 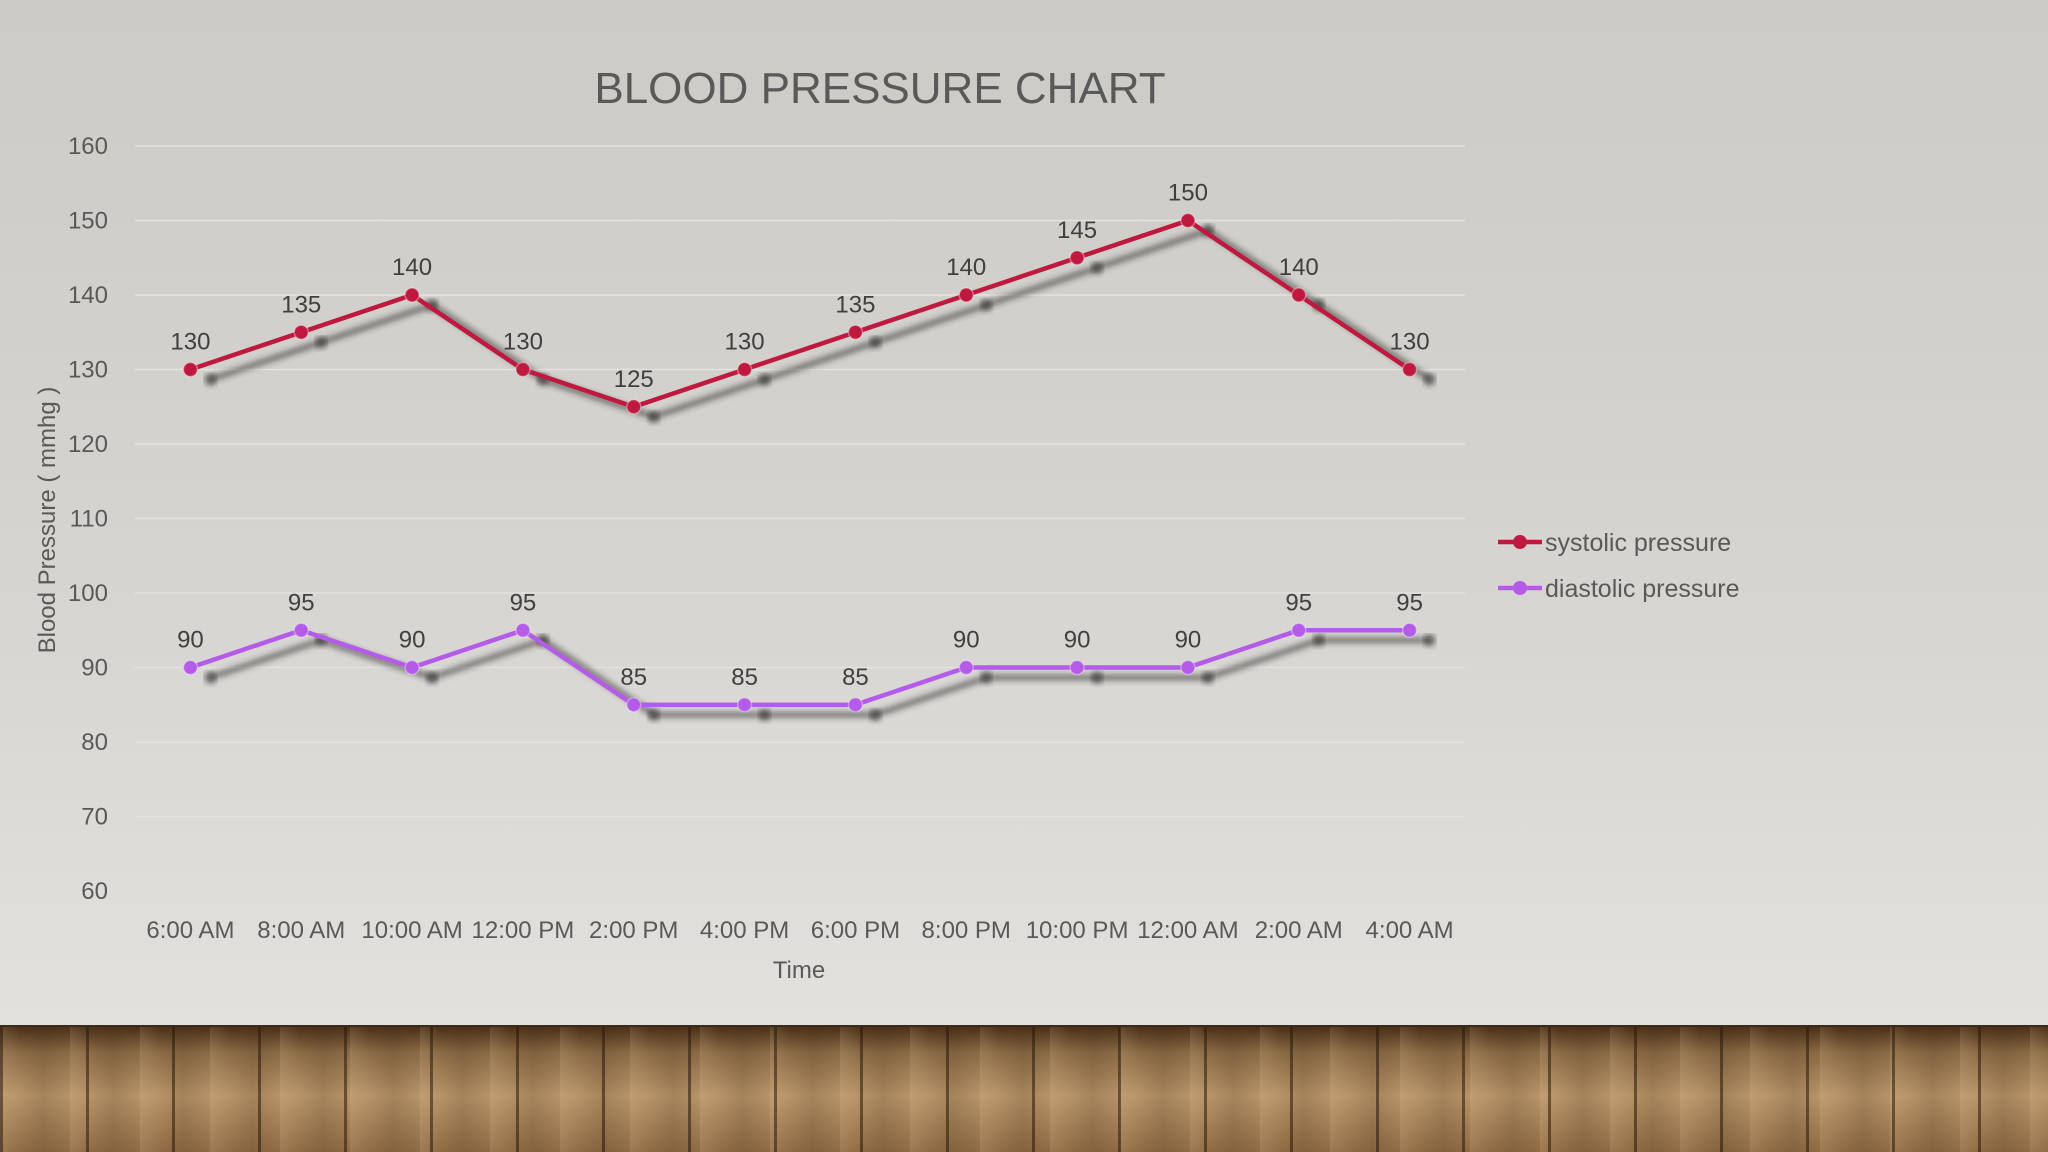 What do you see at coordinates (88, 146) in the screenshot?
I see `y-tick-label: 160` at bounding box center [88, 146].